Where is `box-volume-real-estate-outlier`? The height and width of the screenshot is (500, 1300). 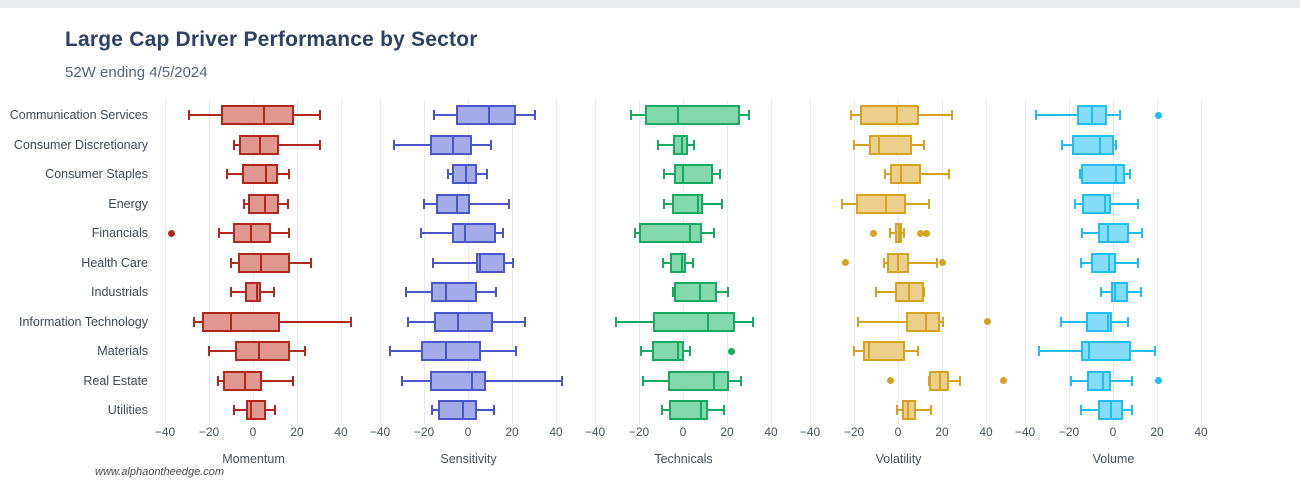 box-volume-real-estate-outlier is located at coordinates (1158, 380).